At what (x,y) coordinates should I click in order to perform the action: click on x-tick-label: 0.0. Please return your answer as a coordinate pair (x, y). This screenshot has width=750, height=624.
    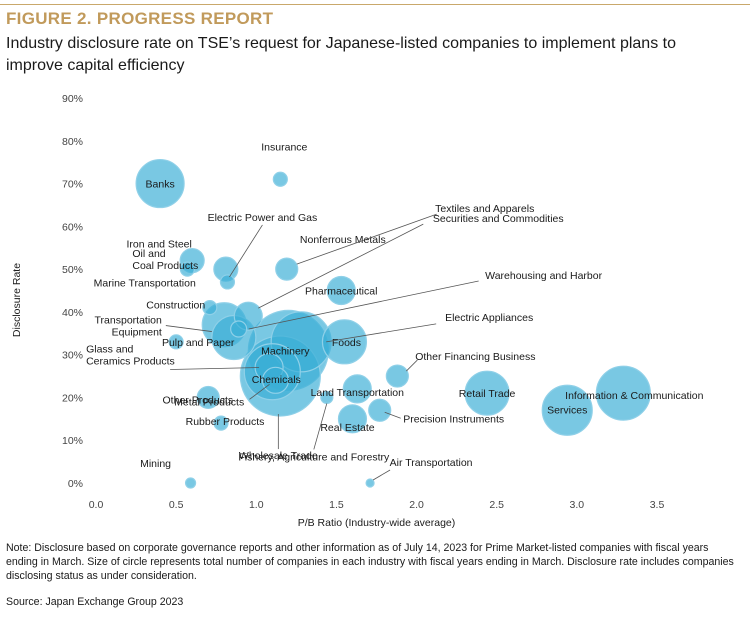
    Looking at the image, I should click on (96, 505).